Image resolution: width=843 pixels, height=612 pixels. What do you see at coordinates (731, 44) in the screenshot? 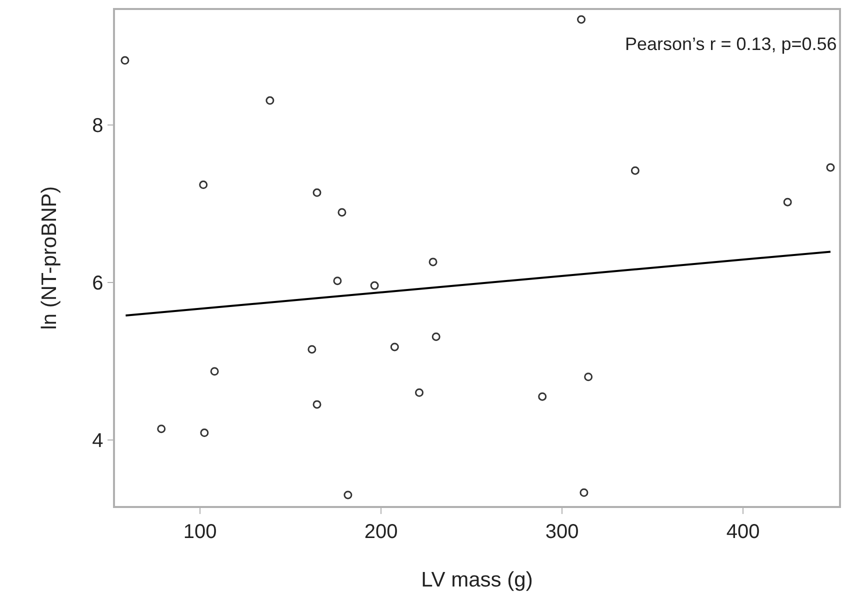
I see `annotation: Pearson’s r = 0.13, p=0.56` at bounding box center [731, 44].